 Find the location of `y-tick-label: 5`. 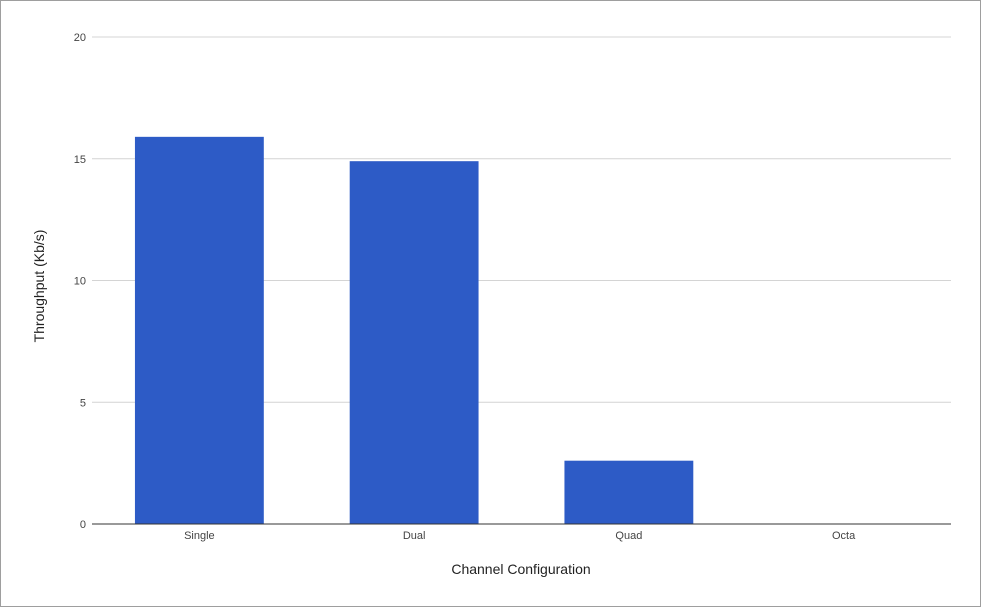

y-tick-label: 5 is located at coordinates (83, 403).